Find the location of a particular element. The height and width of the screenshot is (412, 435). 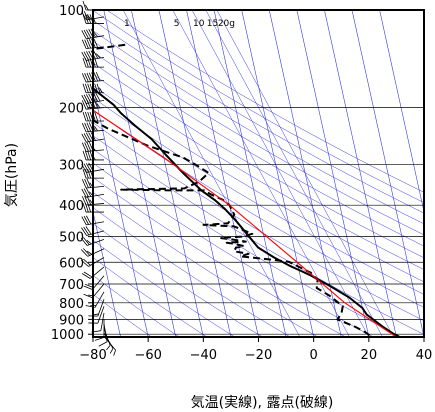

mixing-ratio-label: 1 is located at coordinates (127, 24).